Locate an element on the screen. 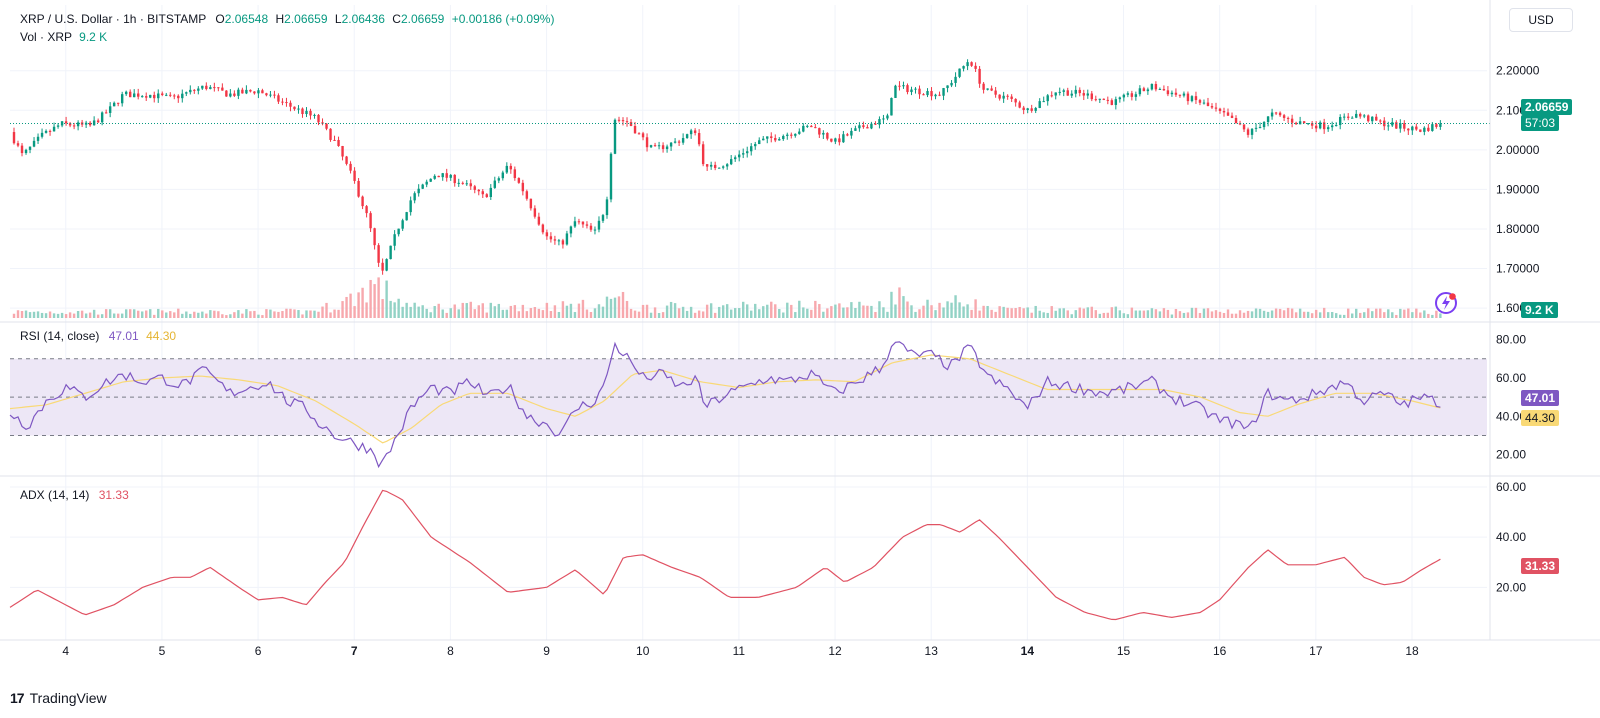 The height and width of the screenshot is (718, 1600). rsi-ma-line is located at coordinates (725, 399).